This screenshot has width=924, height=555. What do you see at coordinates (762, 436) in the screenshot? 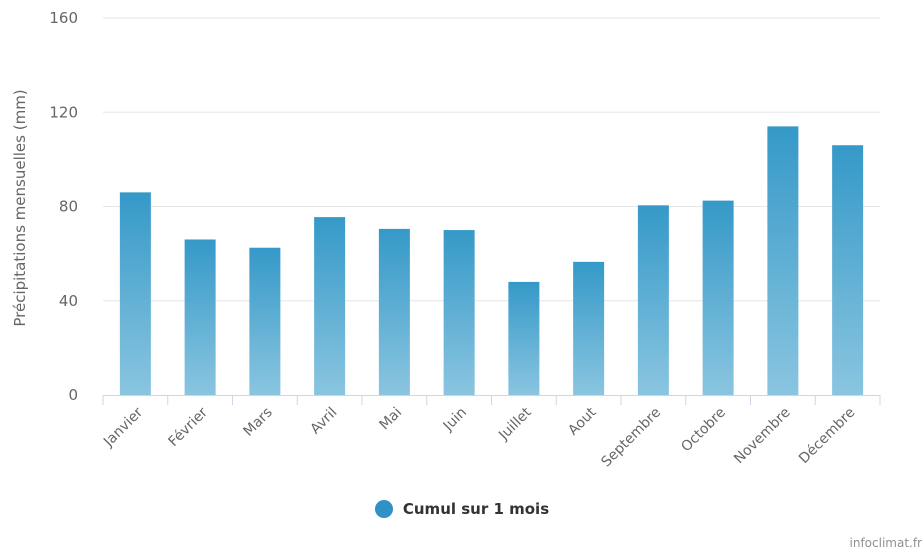
I see `x-tick-label: Novembre` at bounding box center [762, 436].